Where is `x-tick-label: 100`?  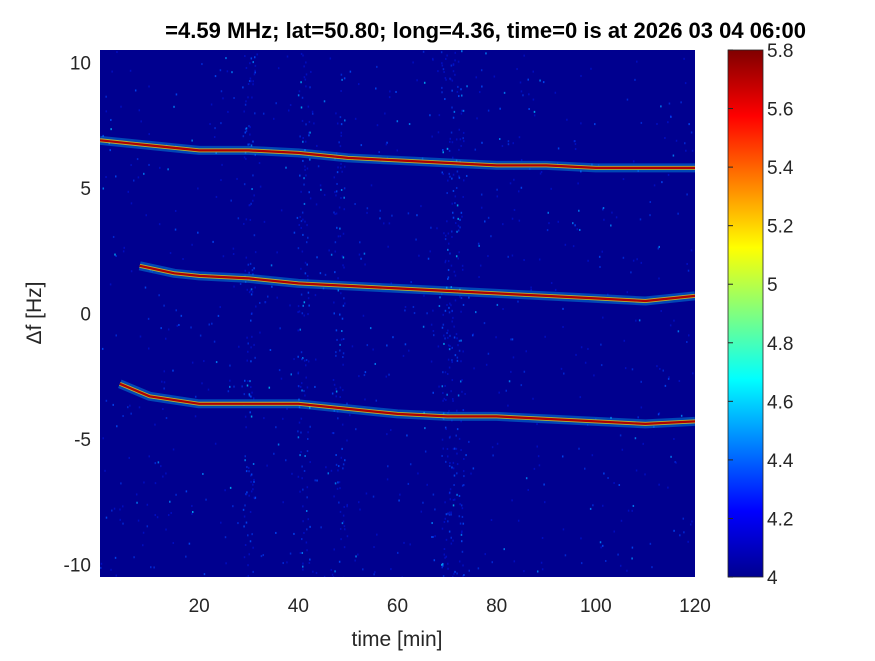 x-tick-label: 100 is located at coordinates (596, 606).